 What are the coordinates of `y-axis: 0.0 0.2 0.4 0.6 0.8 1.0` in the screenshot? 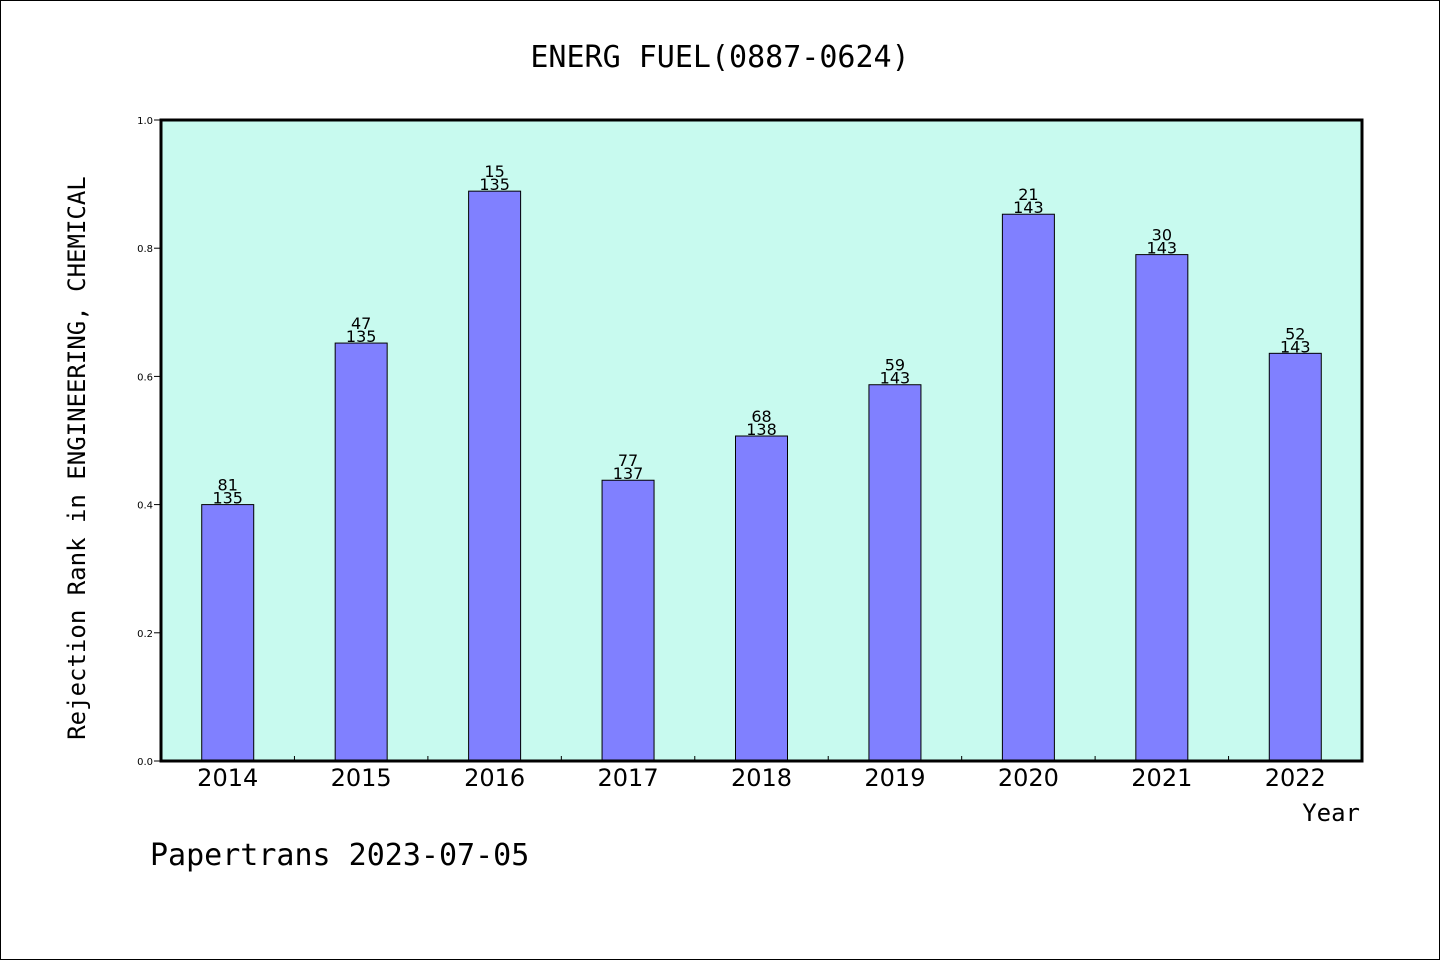 It's located at (149, 442).